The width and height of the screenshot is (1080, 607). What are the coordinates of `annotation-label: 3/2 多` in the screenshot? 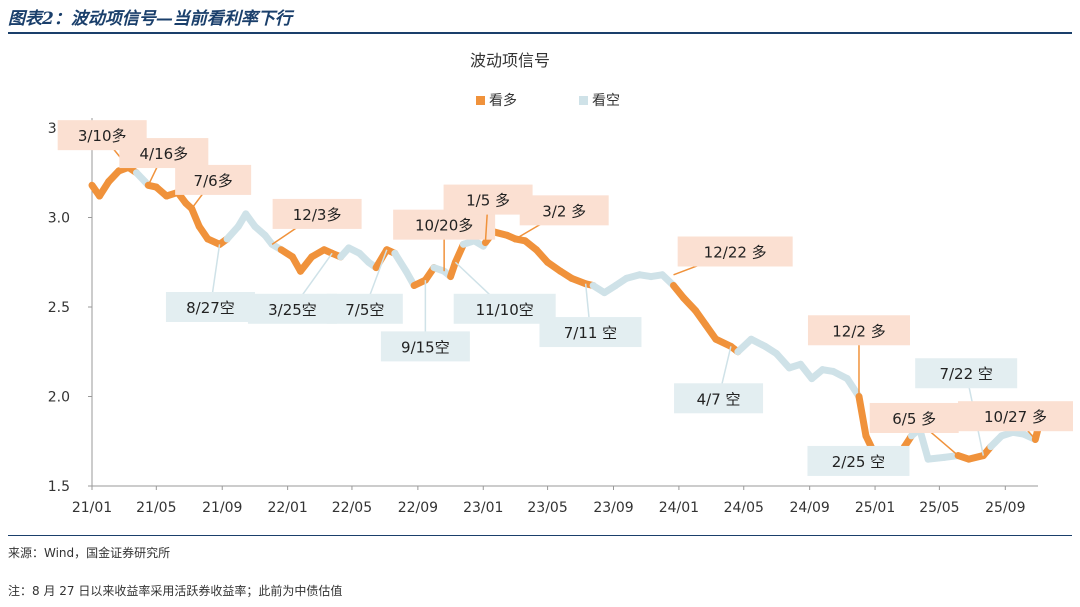 It's located at (564, 211).